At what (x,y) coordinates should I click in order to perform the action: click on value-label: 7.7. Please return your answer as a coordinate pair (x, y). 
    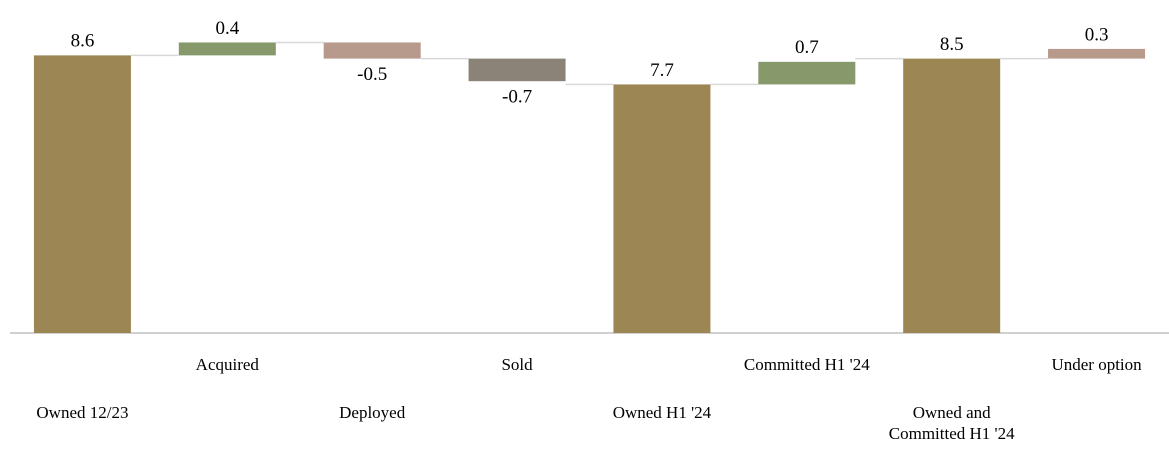
    Looking at the image, I should click on (662, 70).